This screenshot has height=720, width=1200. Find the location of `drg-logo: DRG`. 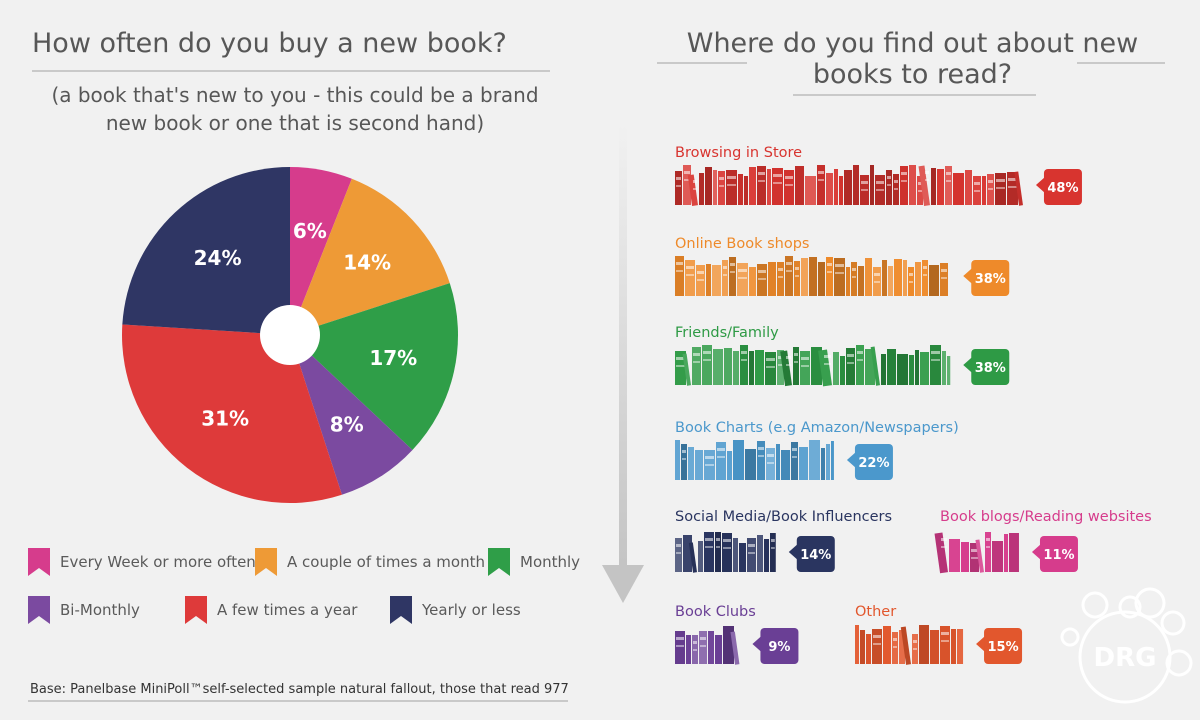

drg-logo: DRG is located at coordinates (1126, 645).